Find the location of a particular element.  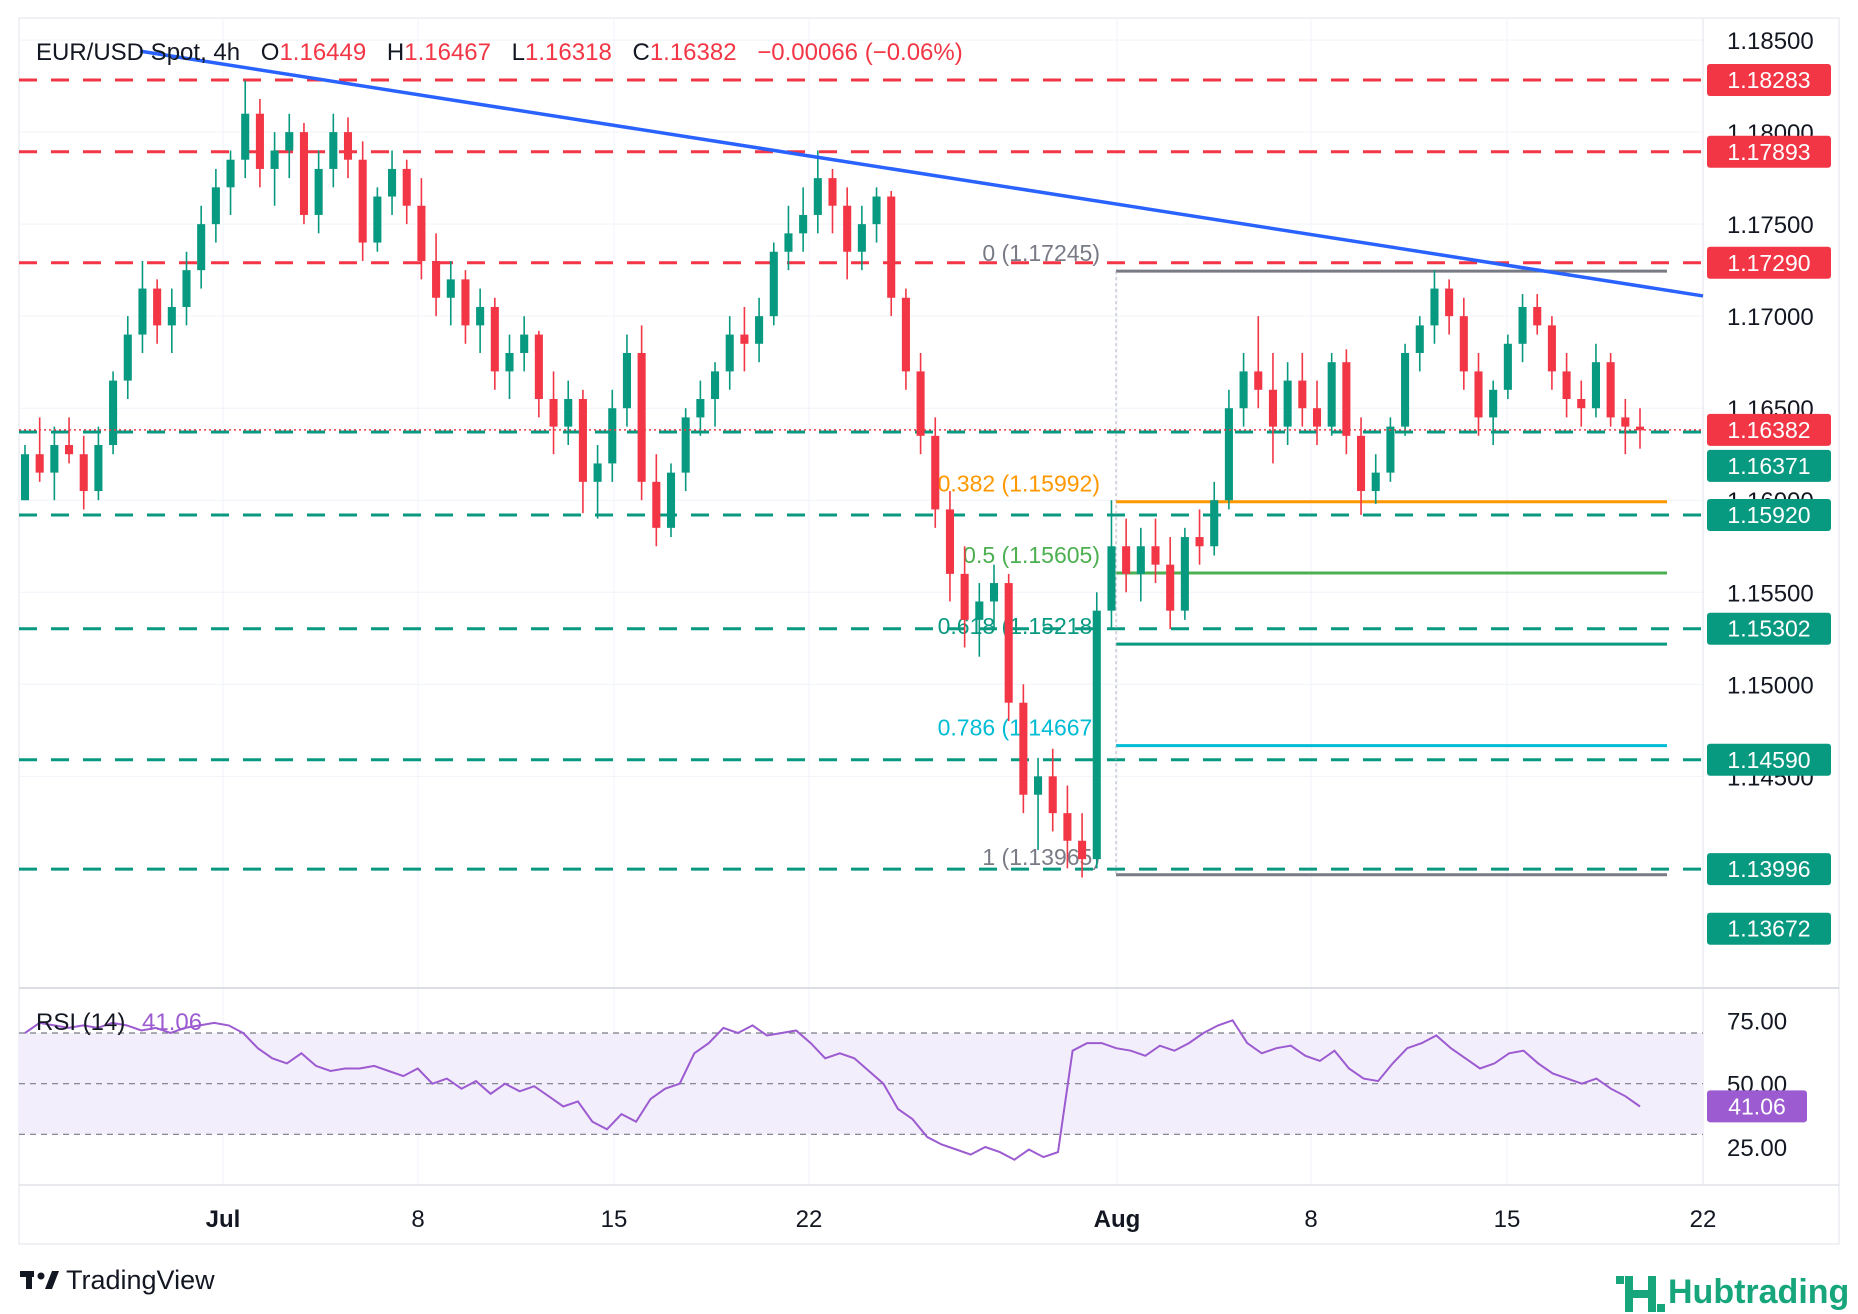

price-tag-text: 1.18283 is located at coordinates (1768, 80).